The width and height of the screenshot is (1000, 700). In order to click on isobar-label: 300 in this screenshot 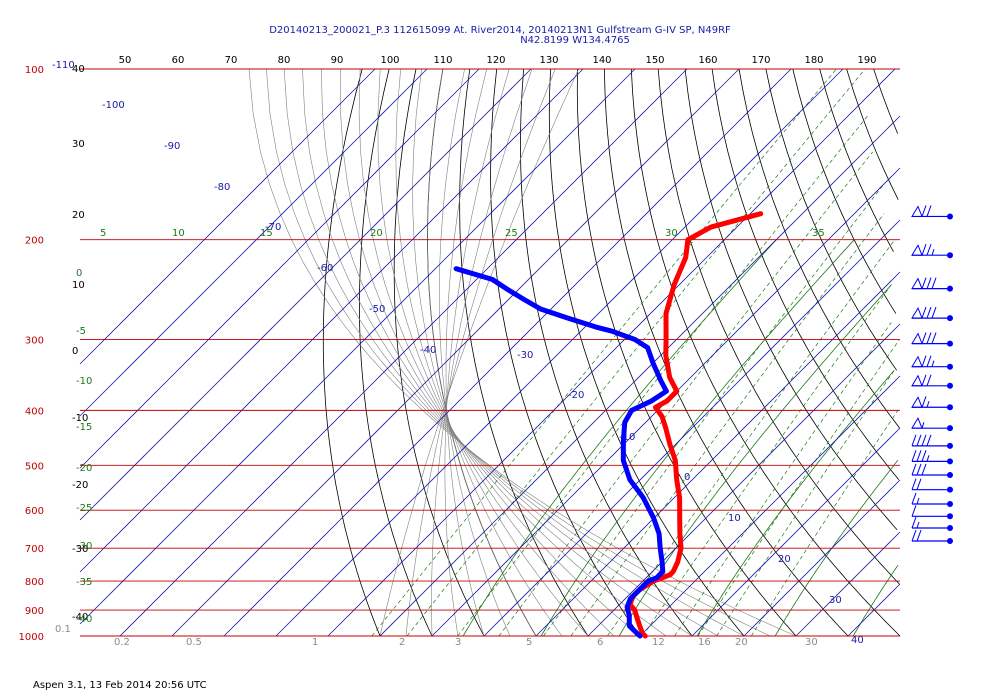, I will do `click(34, 341)`.